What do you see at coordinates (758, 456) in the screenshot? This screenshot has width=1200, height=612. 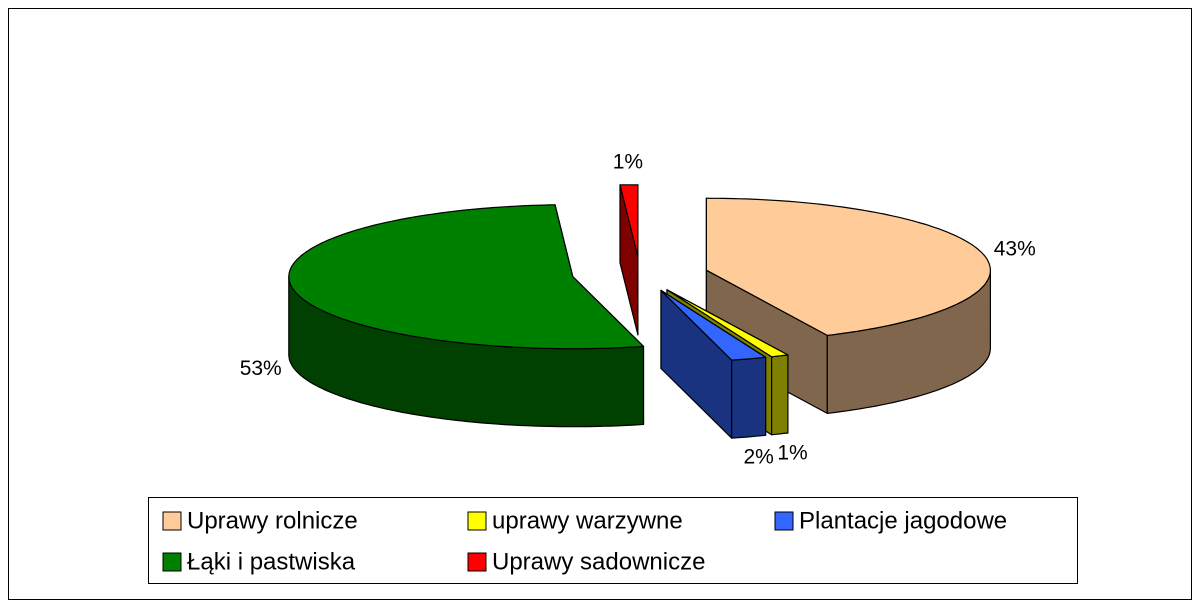 I see `data-label: 2%` at bounding box center [758, 456].